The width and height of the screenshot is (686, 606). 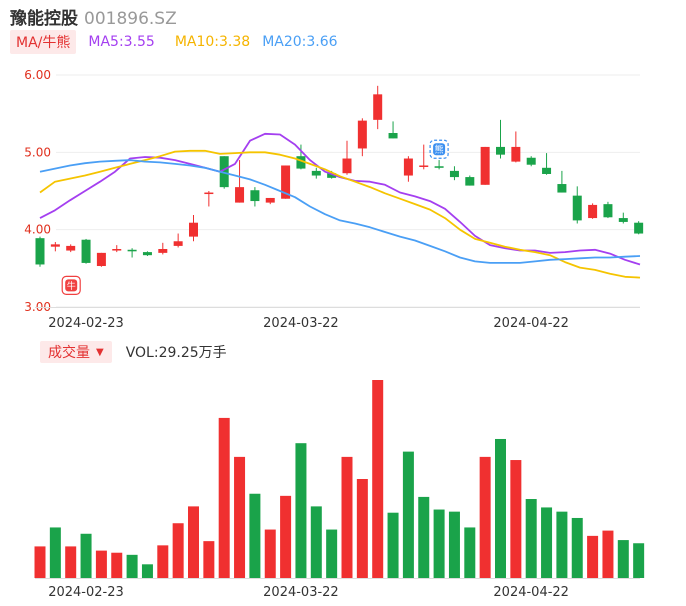 What do you see at coordinates (86, 592) in the screenshot?
I see `x-tick-label: 2024-02-23` at bounding box center [86, 592].